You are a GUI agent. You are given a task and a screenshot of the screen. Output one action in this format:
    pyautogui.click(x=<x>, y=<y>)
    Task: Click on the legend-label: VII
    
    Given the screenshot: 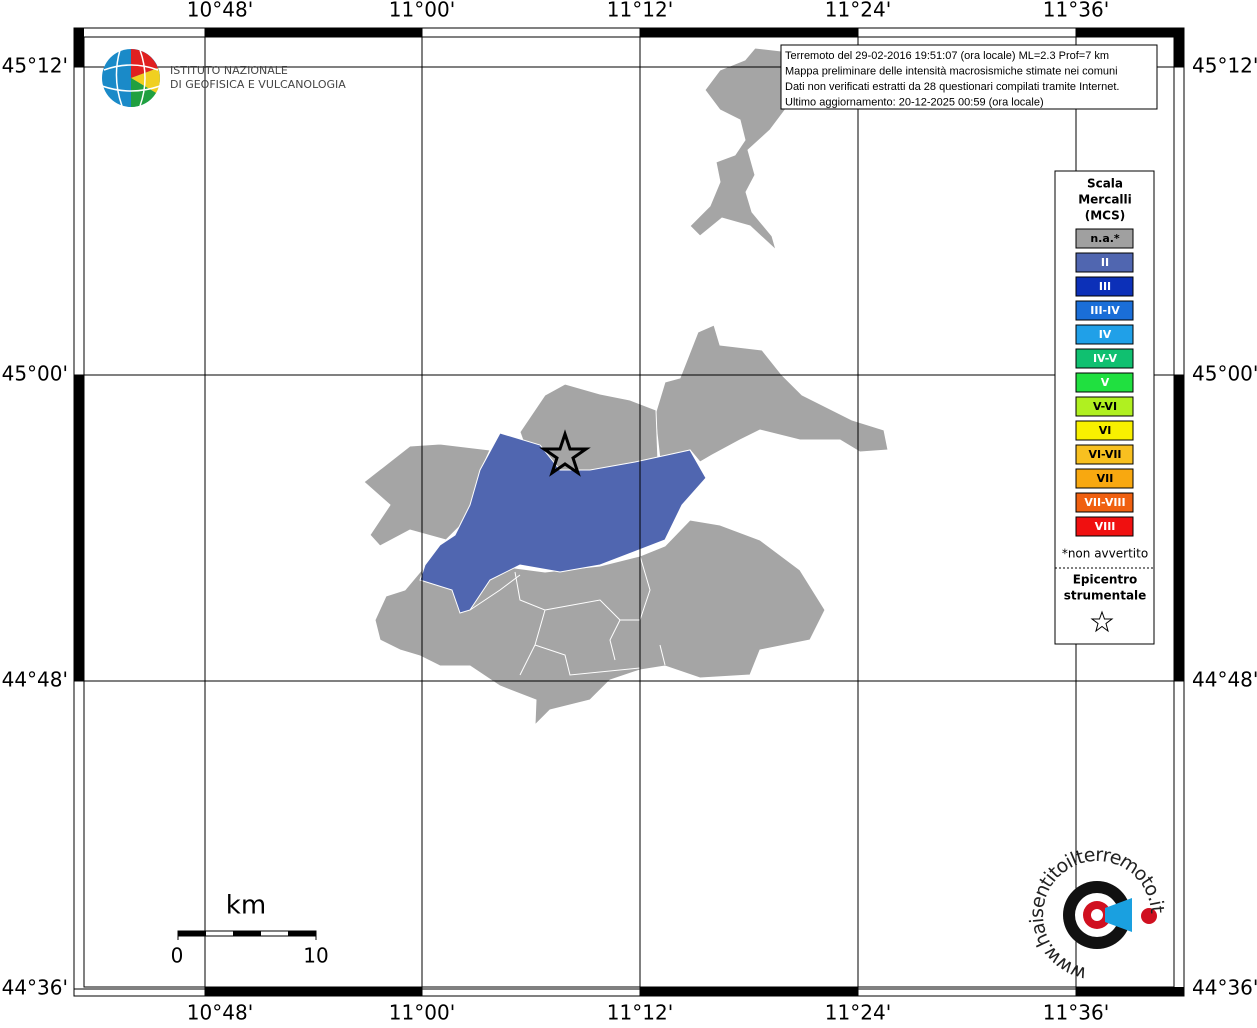 What is the action you would take?
    pyautogui.click(x=1105, y=478)
    